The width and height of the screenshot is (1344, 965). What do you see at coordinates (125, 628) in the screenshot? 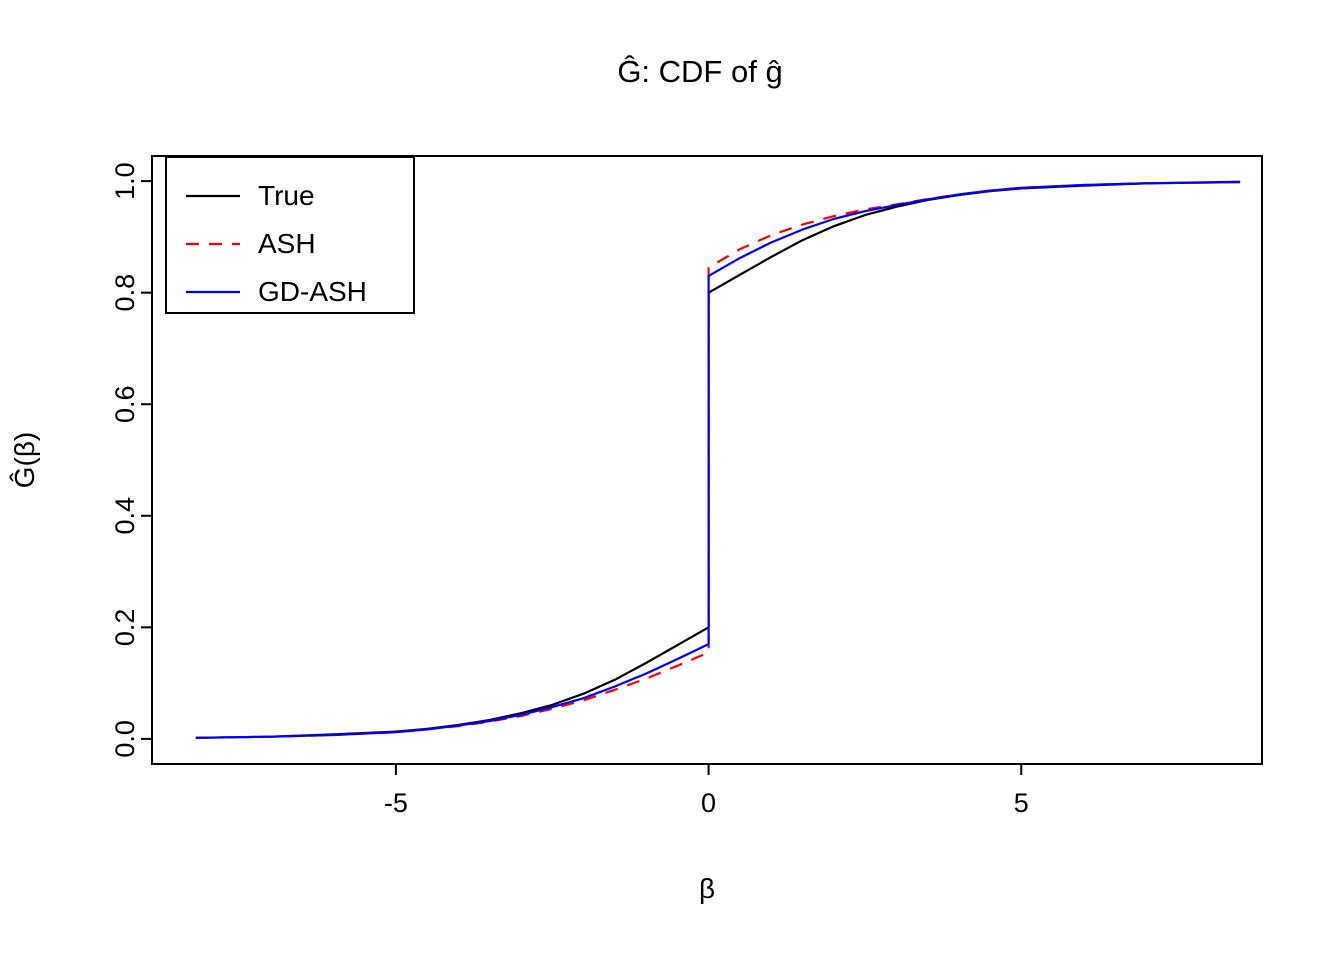
I see `y-tick-label: 0.2` at bounding box center [125, 628].